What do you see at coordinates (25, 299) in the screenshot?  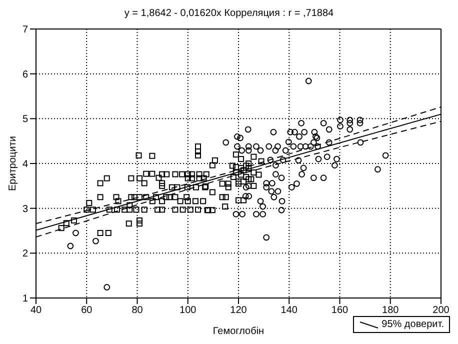 I see `y-tick-label: 1` at bounding box center [25, 299].